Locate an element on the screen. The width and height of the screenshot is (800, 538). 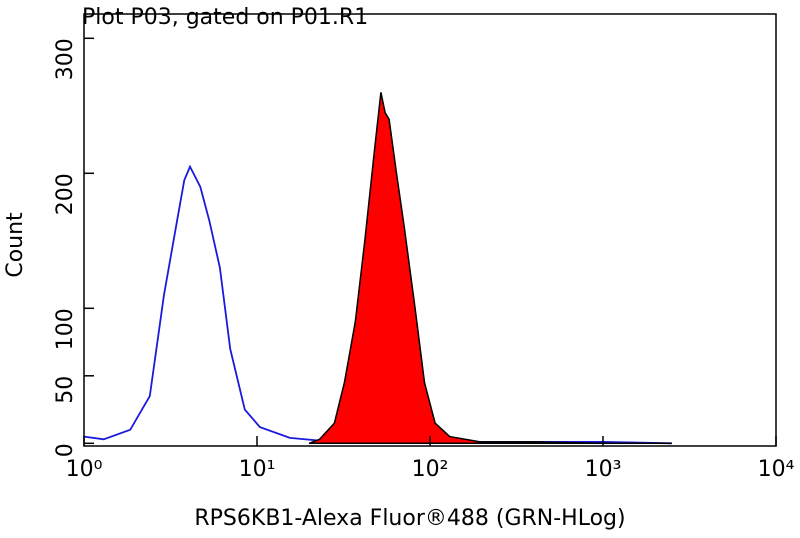
x-tick-label: 10³ is located at coordinates (603, 469).